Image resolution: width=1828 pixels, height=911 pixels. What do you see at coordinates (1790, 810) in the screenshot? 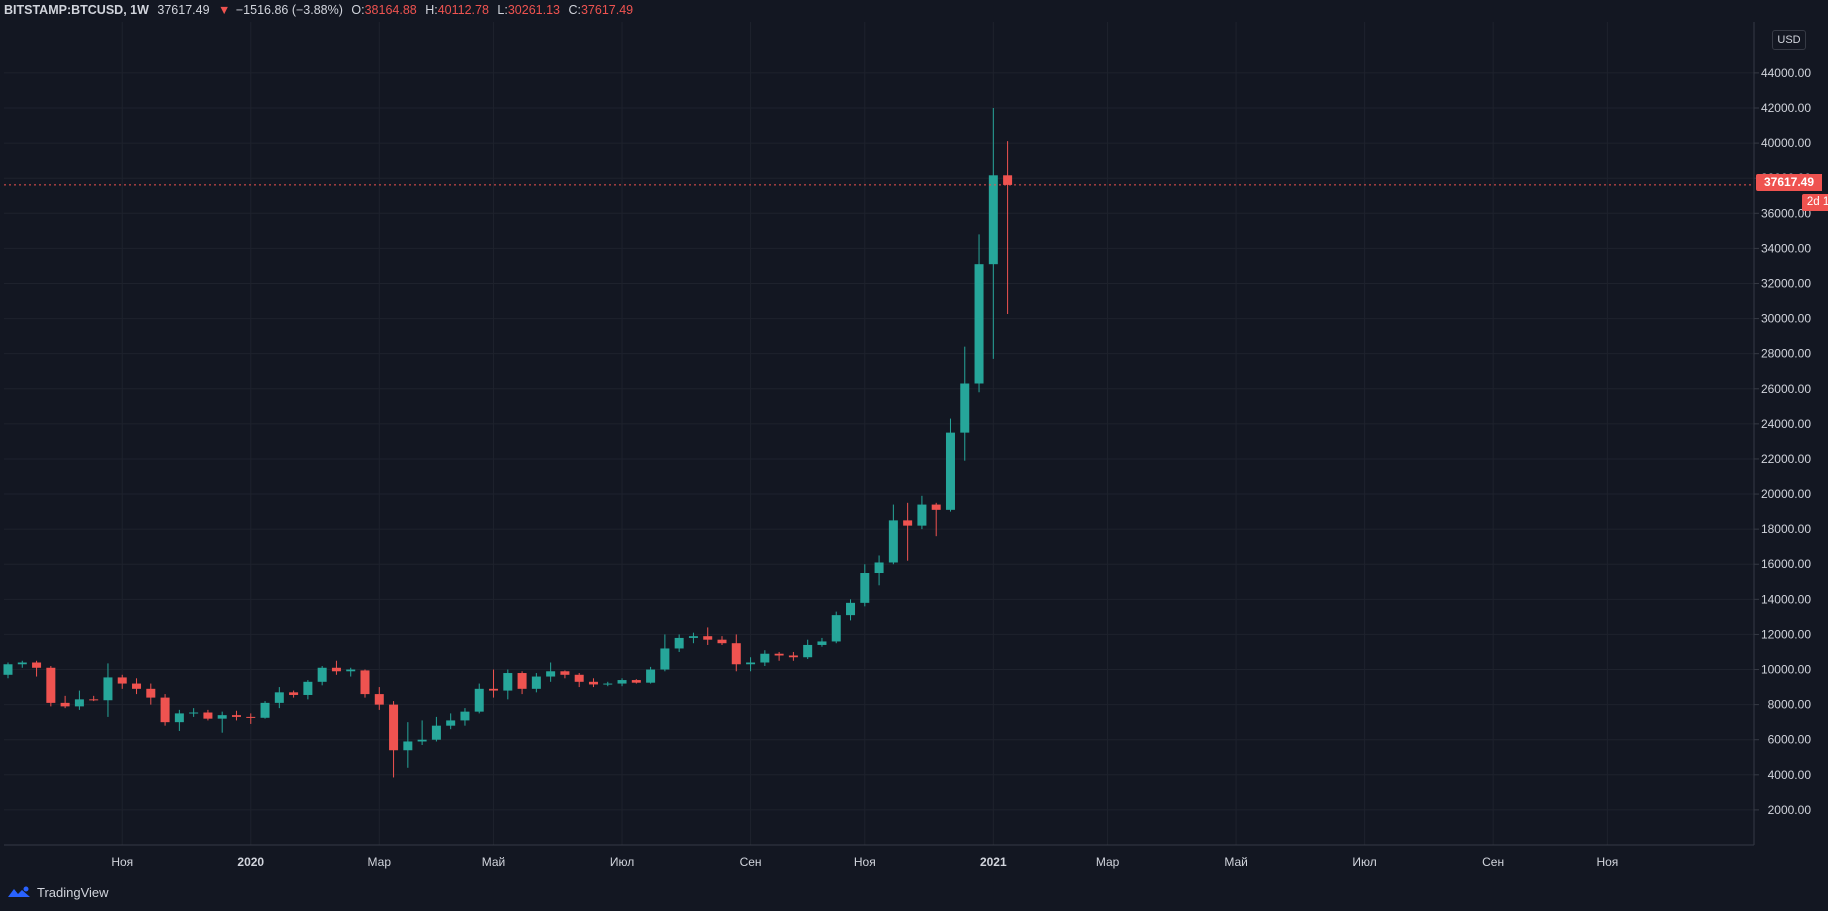
I see `y-tick-label: 2000.00` at bounding box center [1790, 810].